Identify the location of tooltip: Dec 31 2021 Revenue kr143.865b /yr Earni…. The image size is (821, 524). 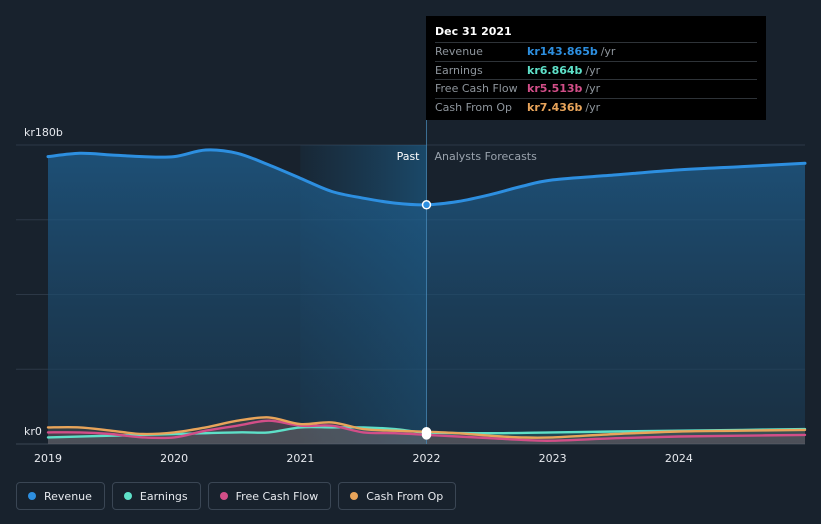
(596, 68).